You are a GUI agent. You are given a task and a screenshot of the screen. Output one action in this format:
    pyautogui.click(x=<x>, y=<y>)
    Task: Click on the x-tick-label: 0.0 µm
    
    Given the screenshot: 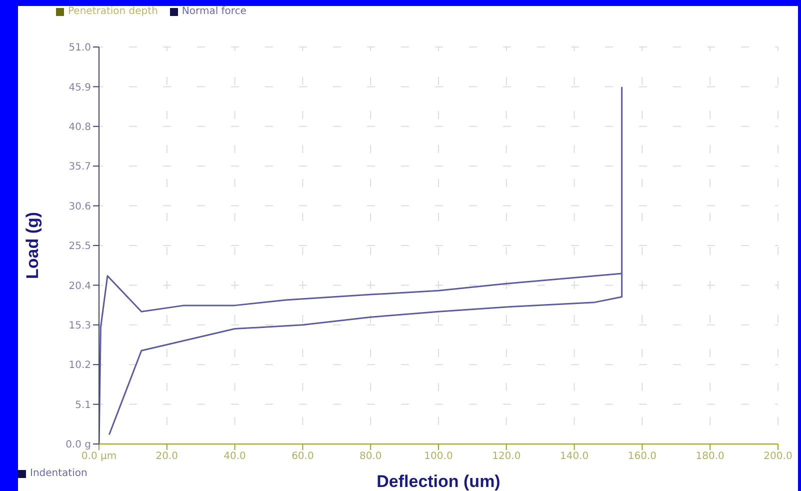 What is the action you would take?
    pyautogui.click(x=99, y=456)
    